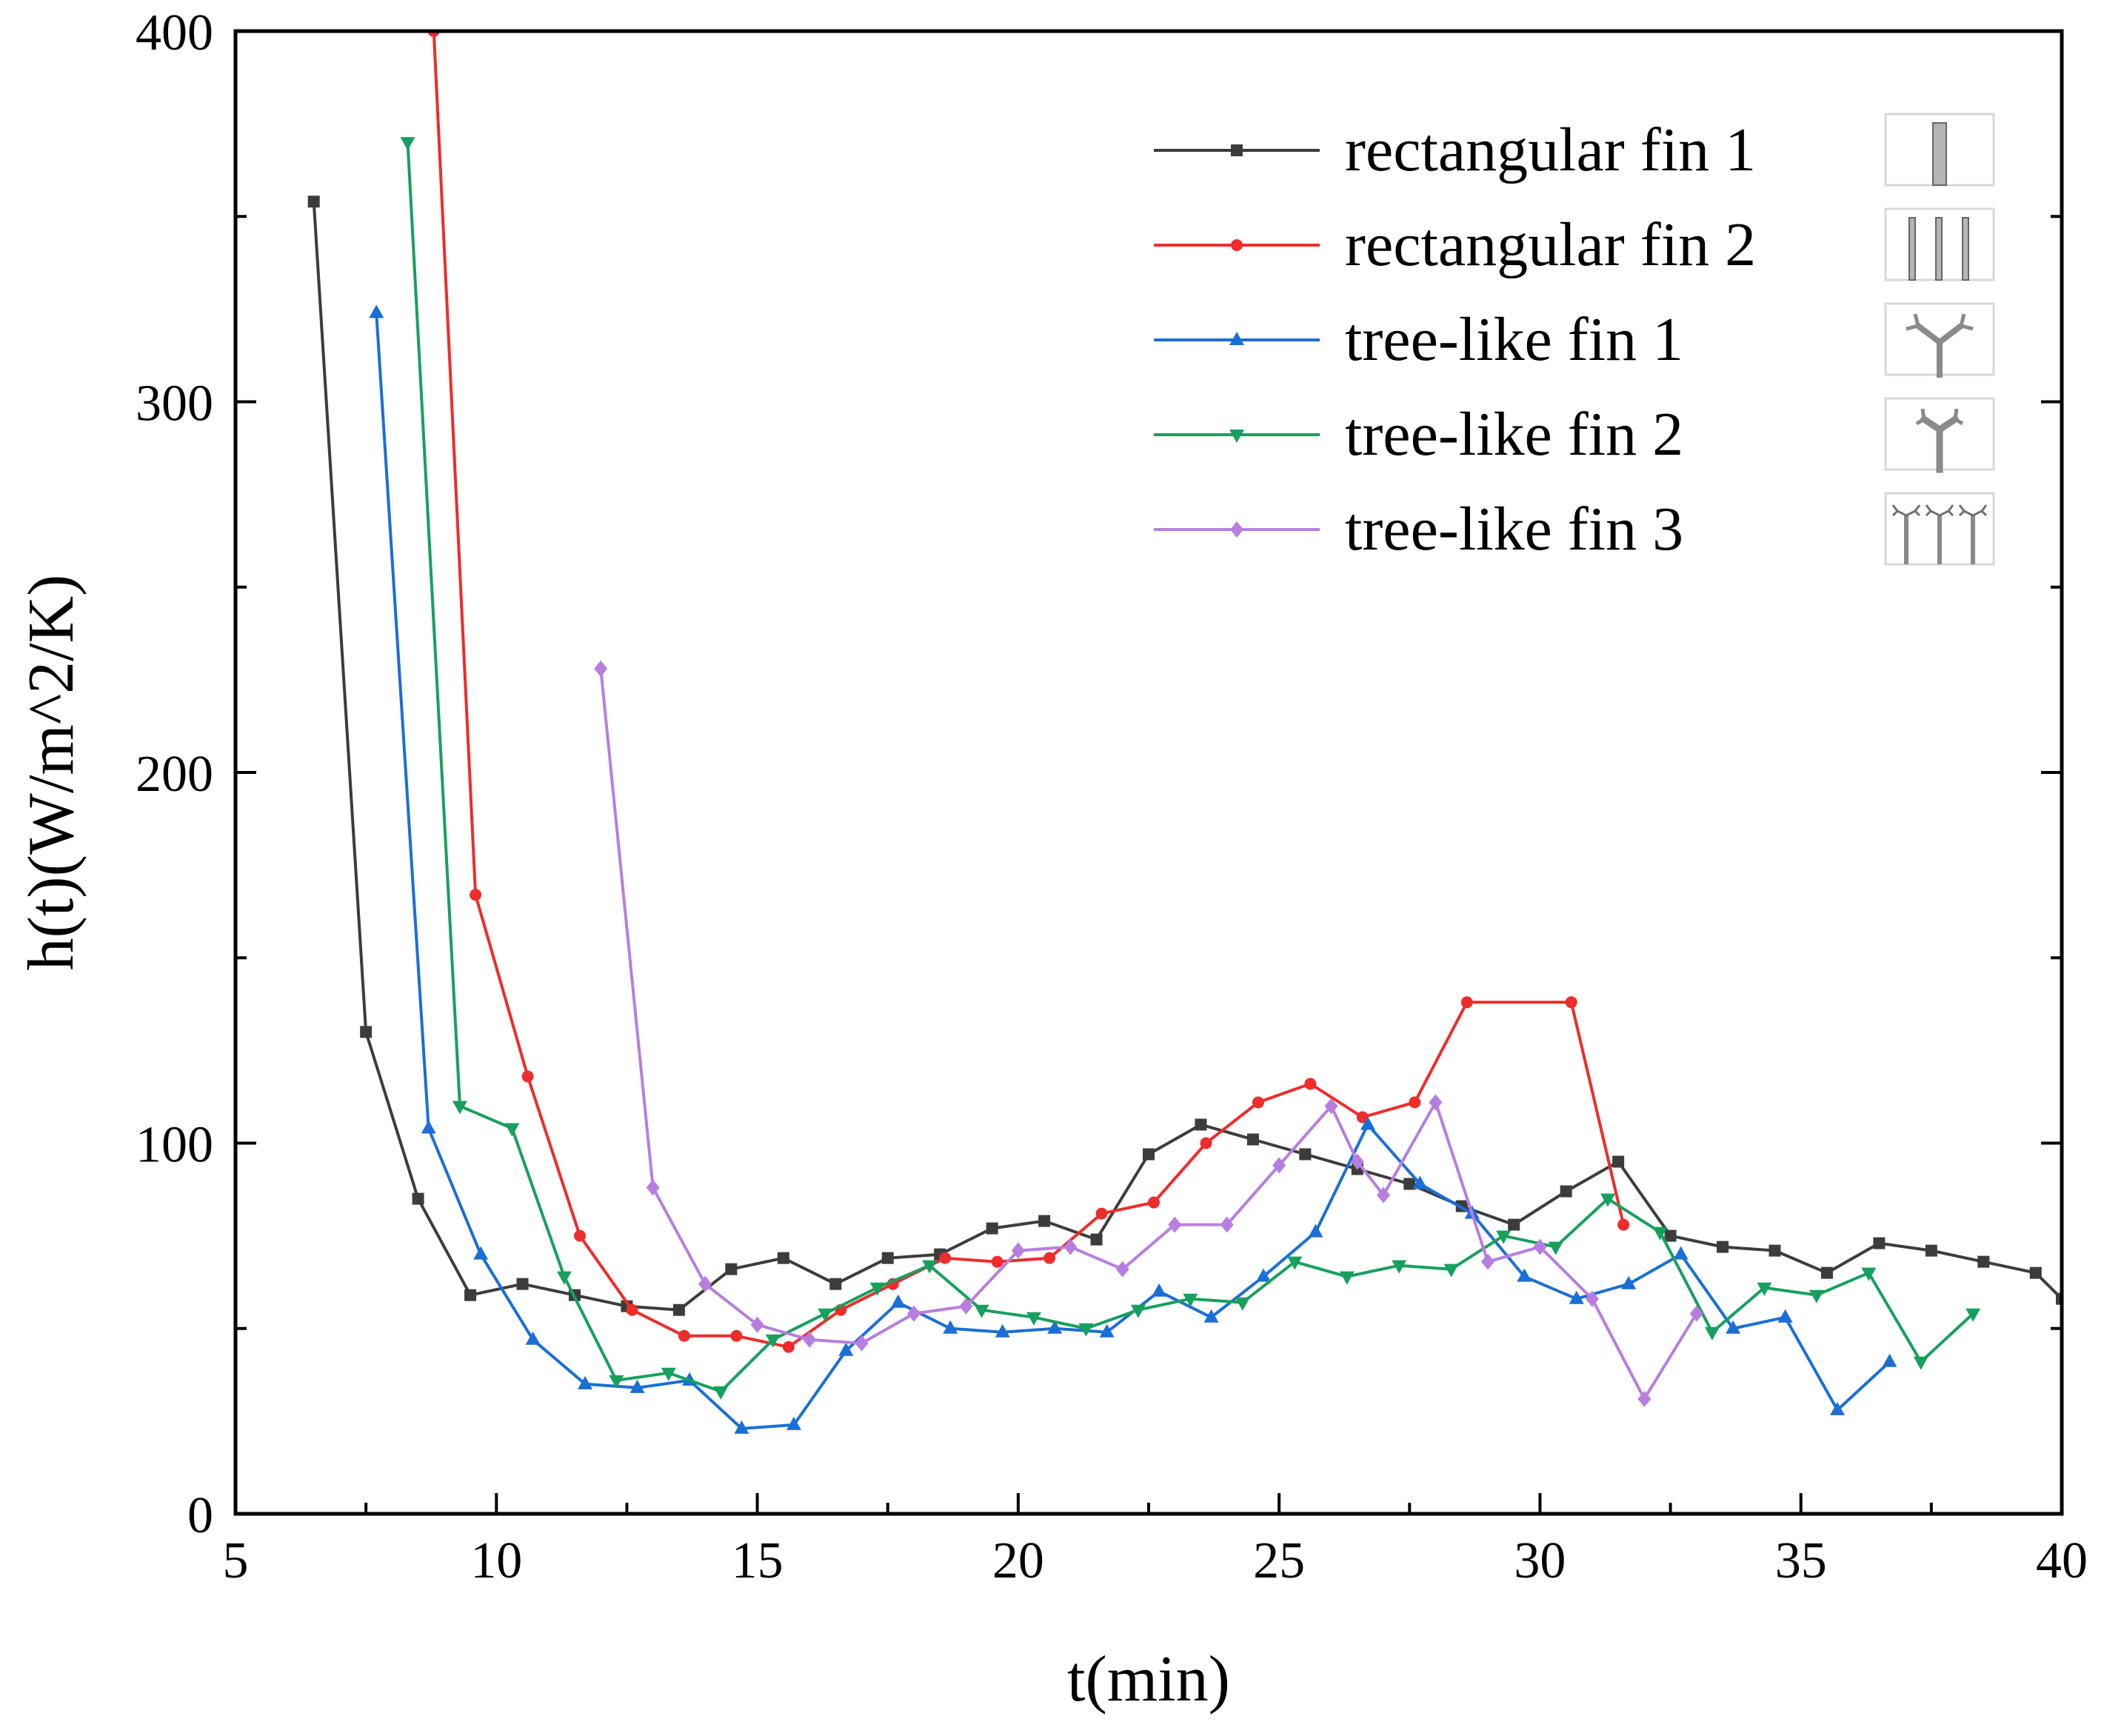 The image size is (2104, 1736). Describe the element at coordinates (1540, 1561) in the screenshot. I see `x-tick-label: 30` at that location.